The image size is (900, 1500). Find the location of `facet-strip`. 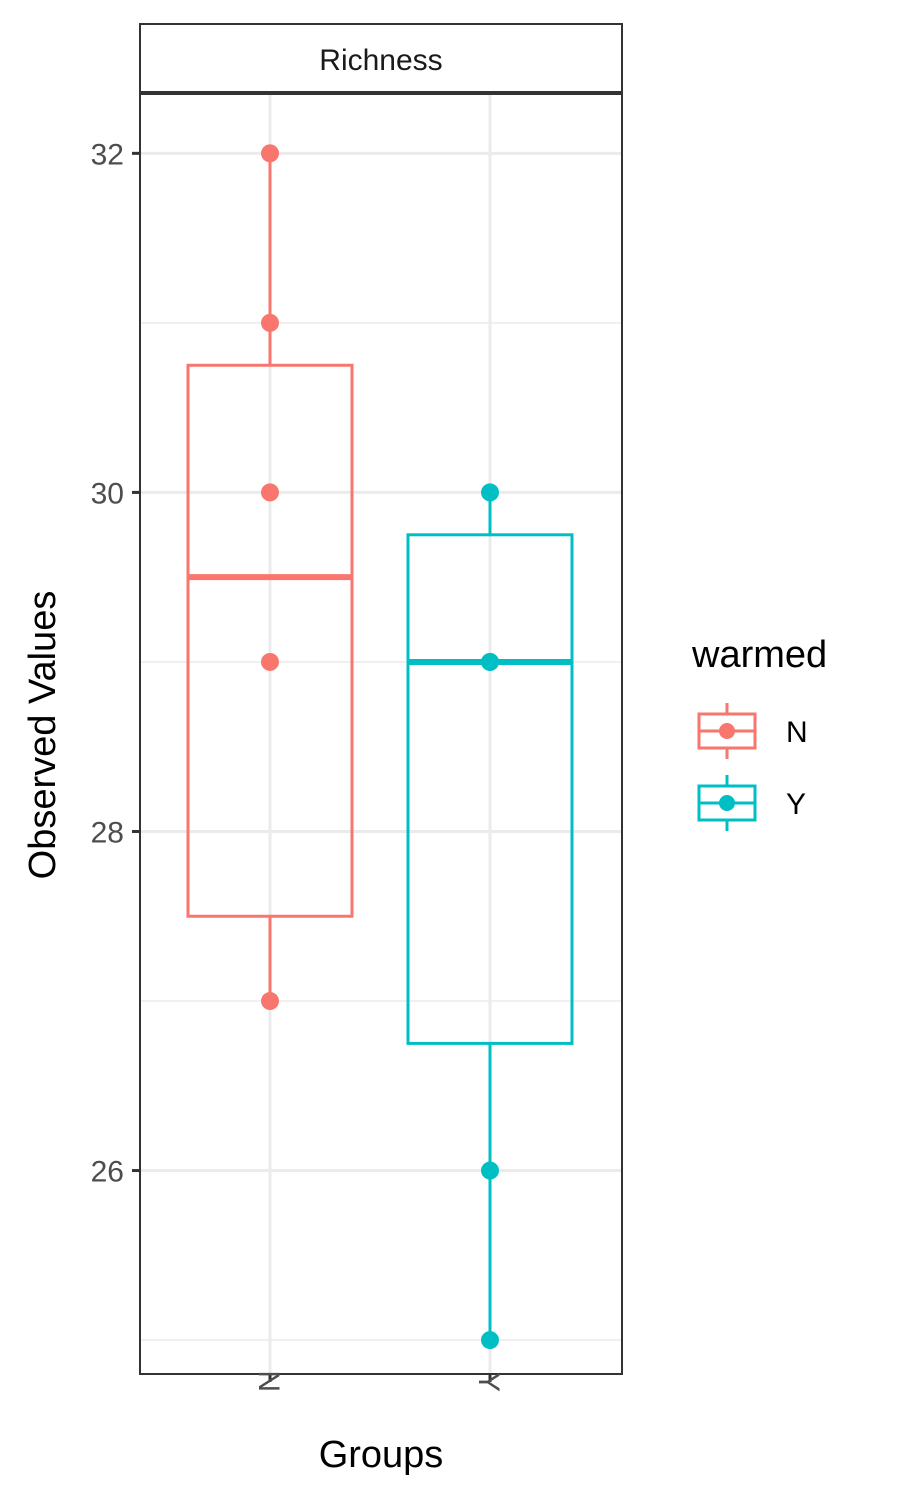

facet-strip is located at coordinates (381, 58).